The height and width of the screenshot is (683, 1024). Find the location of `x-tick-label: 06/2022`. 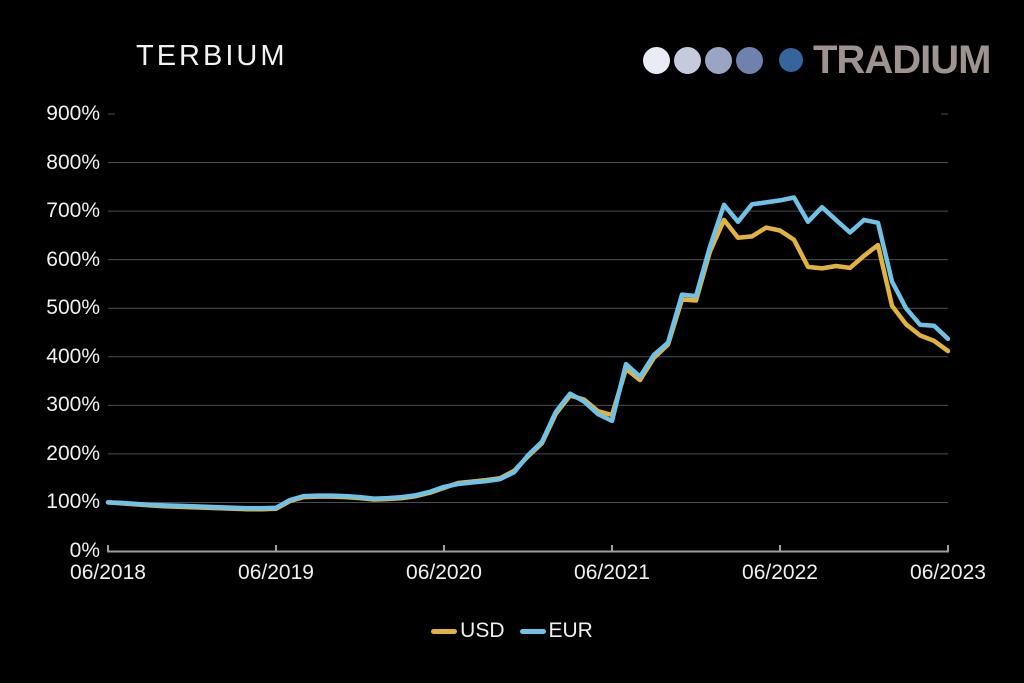

x-tick-label: 06/2022 is located at coordinates (780, 572).